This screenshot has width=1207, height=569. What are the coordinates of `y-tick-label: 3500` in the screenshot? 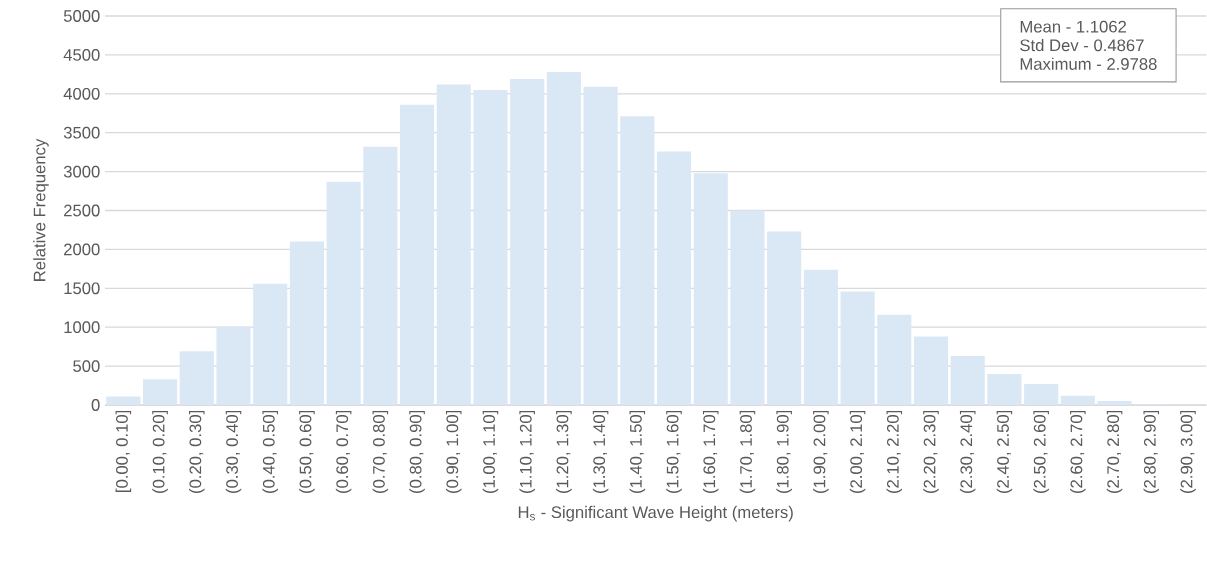 It's located at (81, 132).